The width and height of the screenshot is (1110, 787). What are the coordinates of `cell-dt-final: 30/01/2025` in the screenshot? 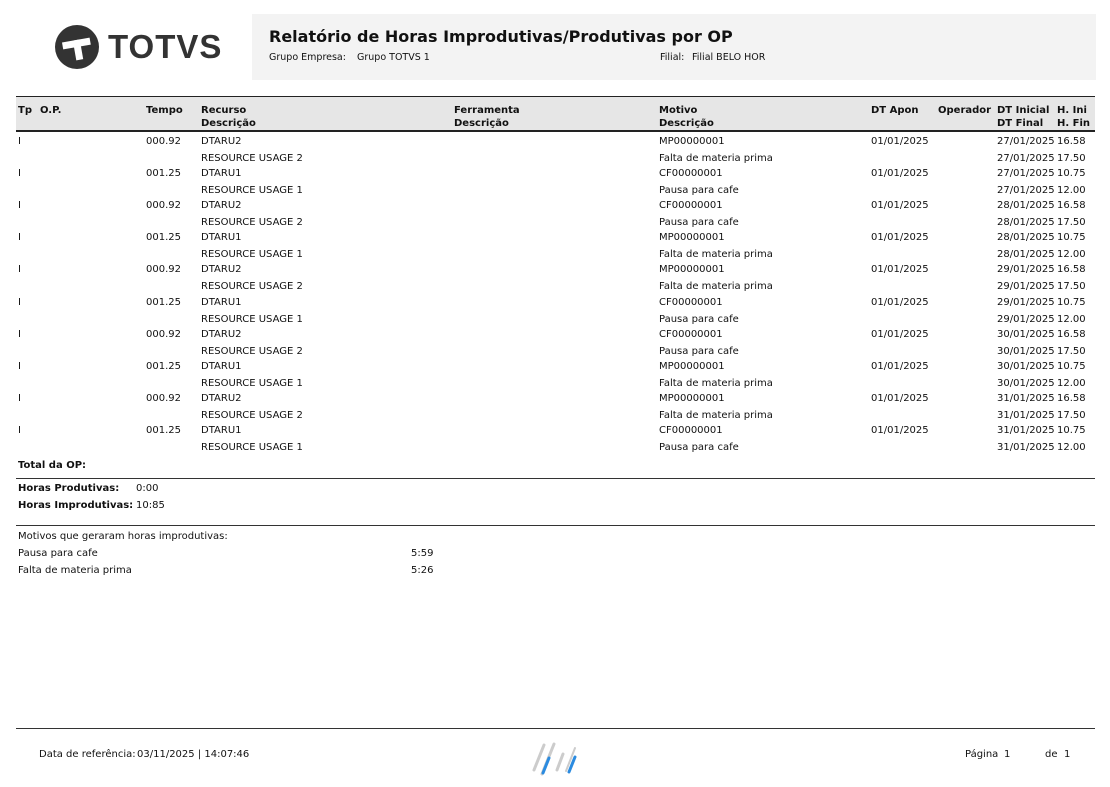 It's located at (1026, 351).